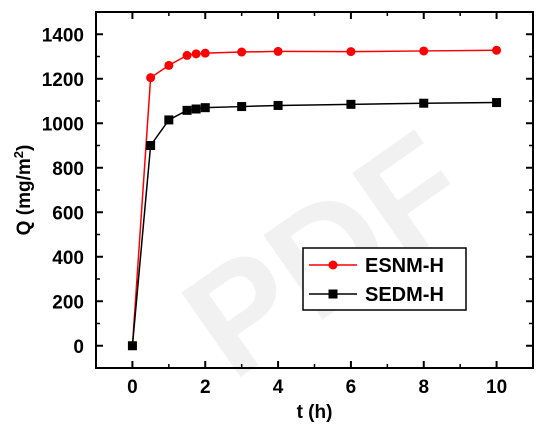 This screenshot has width=554, height=434. Describe the element at coordinates (278, 387) in the screenshot. I see `x-tick-label: 4` at that location.